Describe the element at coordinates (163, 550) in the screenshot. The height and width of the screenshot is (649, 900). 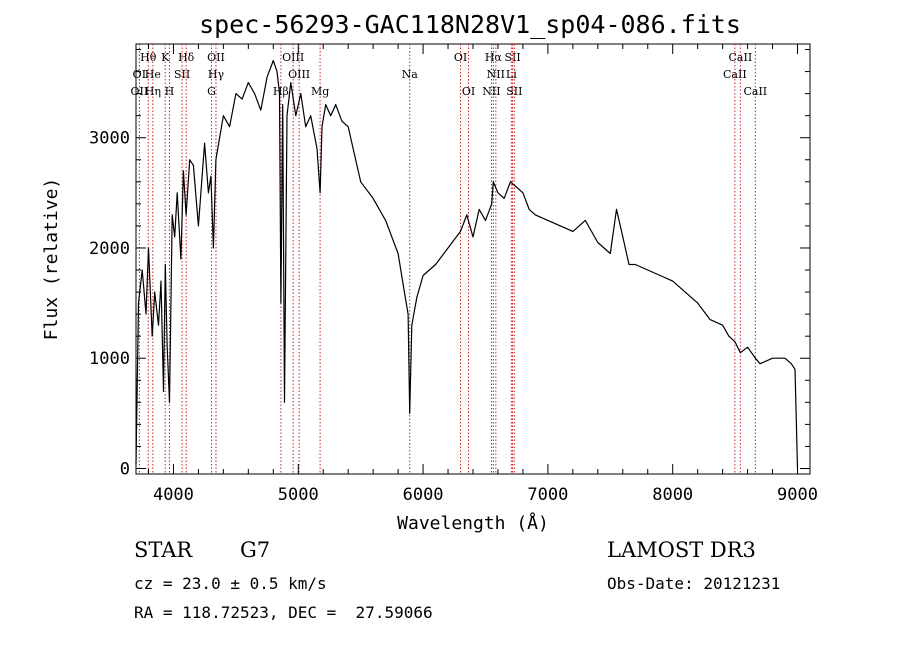
I see `object-class: STAR` at that location.